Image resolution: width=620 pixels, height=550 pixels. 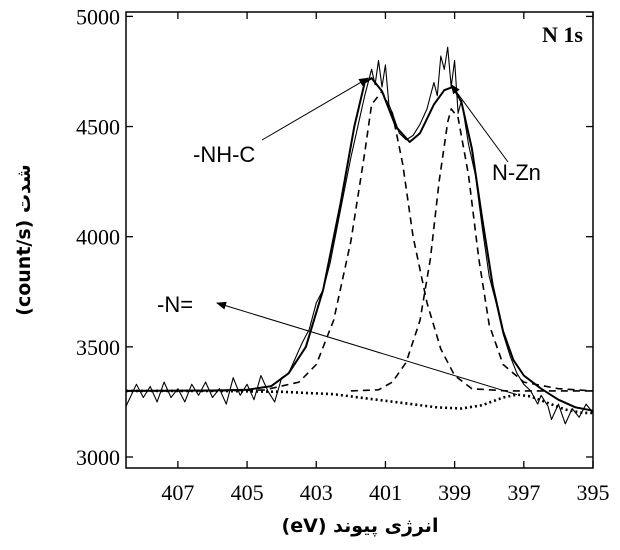 I want to click on annotation-nhc: -NH-C, so click(x=224, y=154).